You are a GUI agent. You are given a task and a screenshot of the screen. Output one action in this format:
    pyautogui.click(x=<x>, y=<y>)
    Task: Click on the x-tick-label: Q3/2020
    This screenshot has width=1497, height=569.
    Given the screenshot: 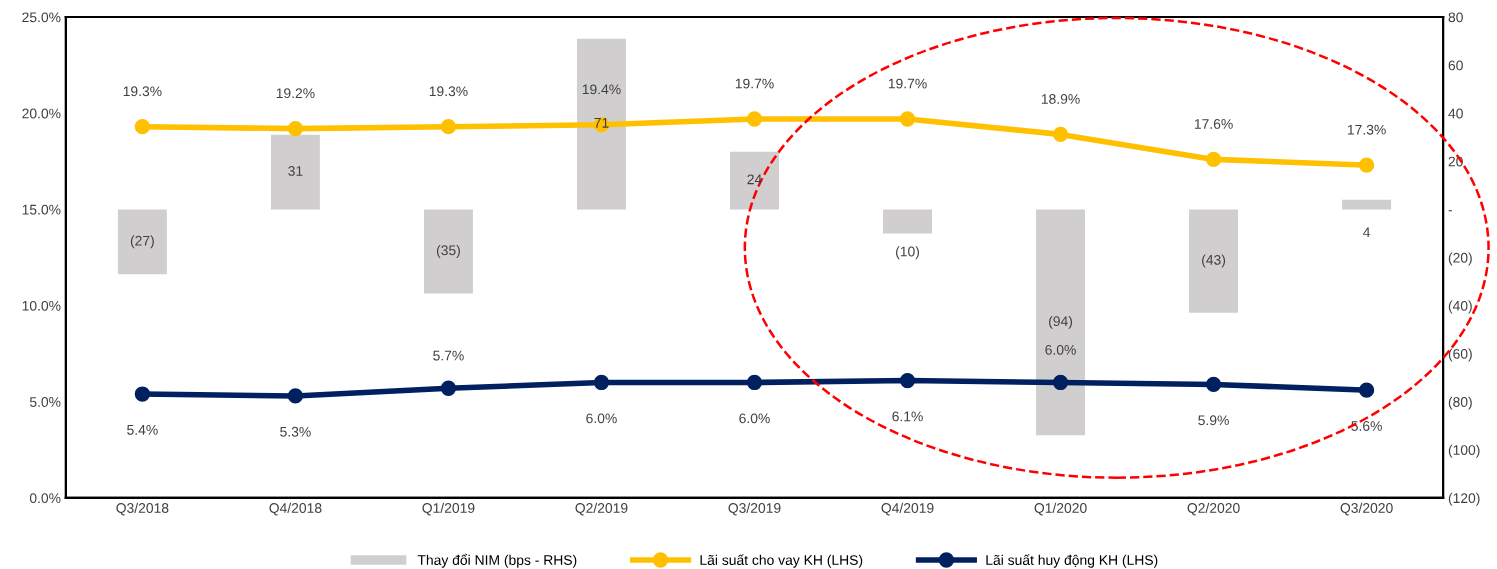 What is the action you would take?
    pyautogui.click(x=1366, y=509)
    